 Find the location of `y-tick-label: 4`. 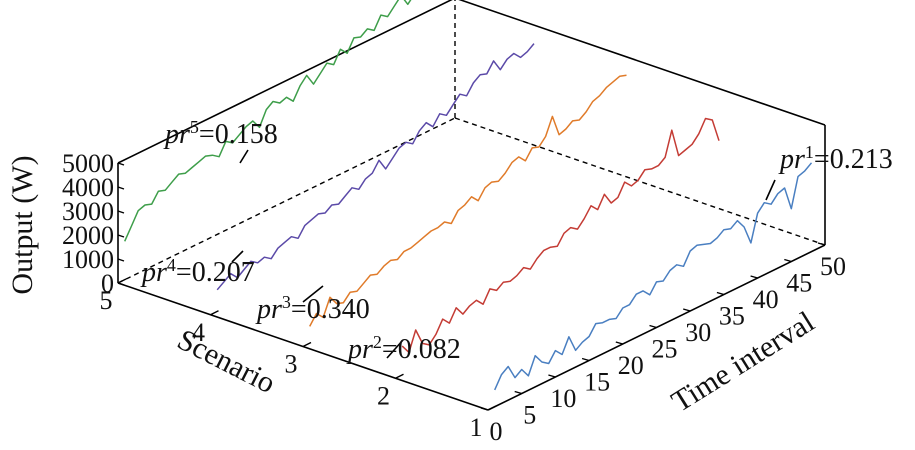

y-tick-label: 4 is located at coordinates (198, 332).